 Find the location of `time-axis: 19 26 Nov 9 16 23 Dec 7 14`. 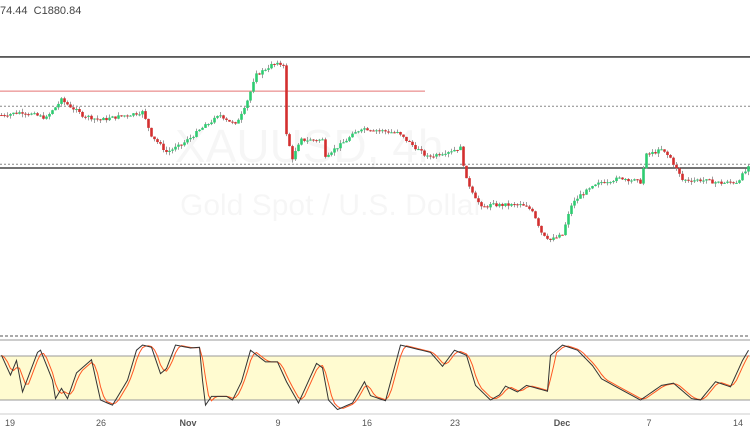

time-axis: 19 26 Nov 9 16 23 Dec 7 14 is located at coordinates (374, 423).